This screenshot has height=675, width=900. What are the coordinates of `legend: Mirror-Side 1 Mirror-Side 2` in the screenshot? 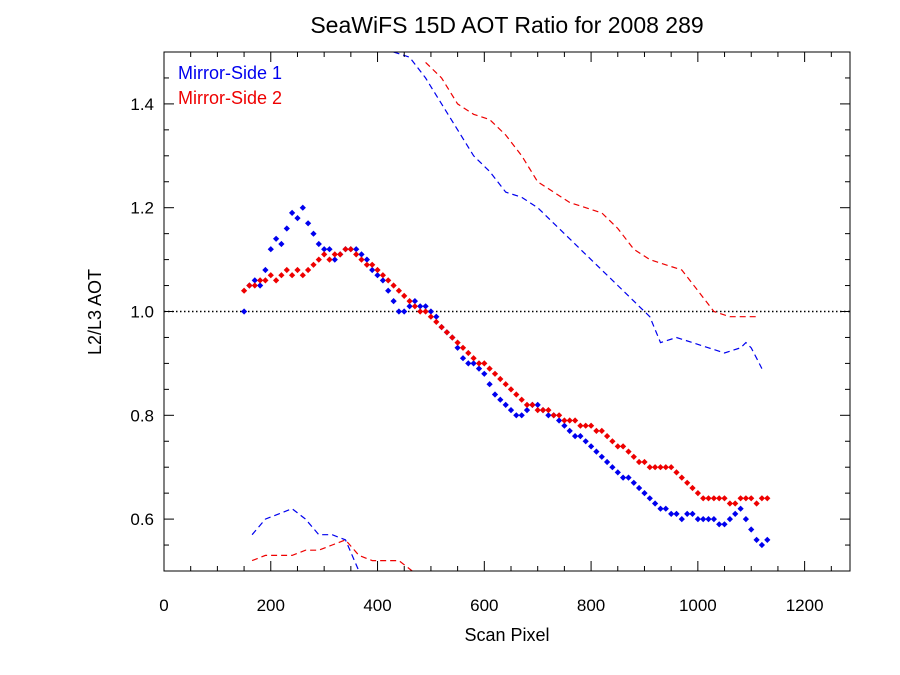 It's located at (230, 85).